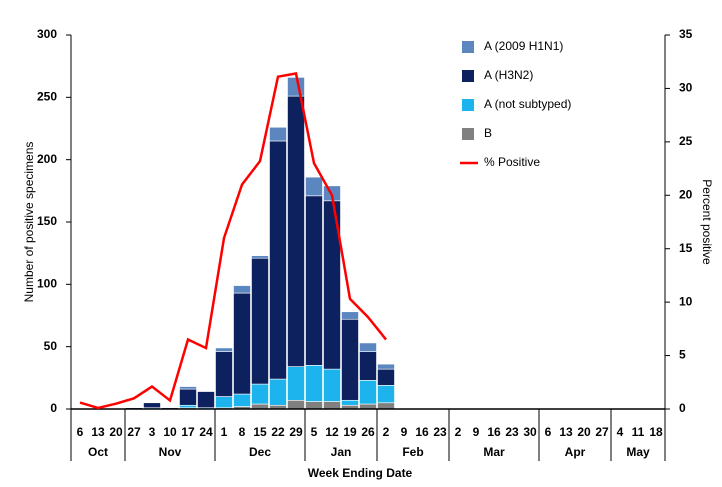  Describe the element at coordinates (29, 222) in the screenshot. I see `y-axis-title: Number of positive specimens` at that location.